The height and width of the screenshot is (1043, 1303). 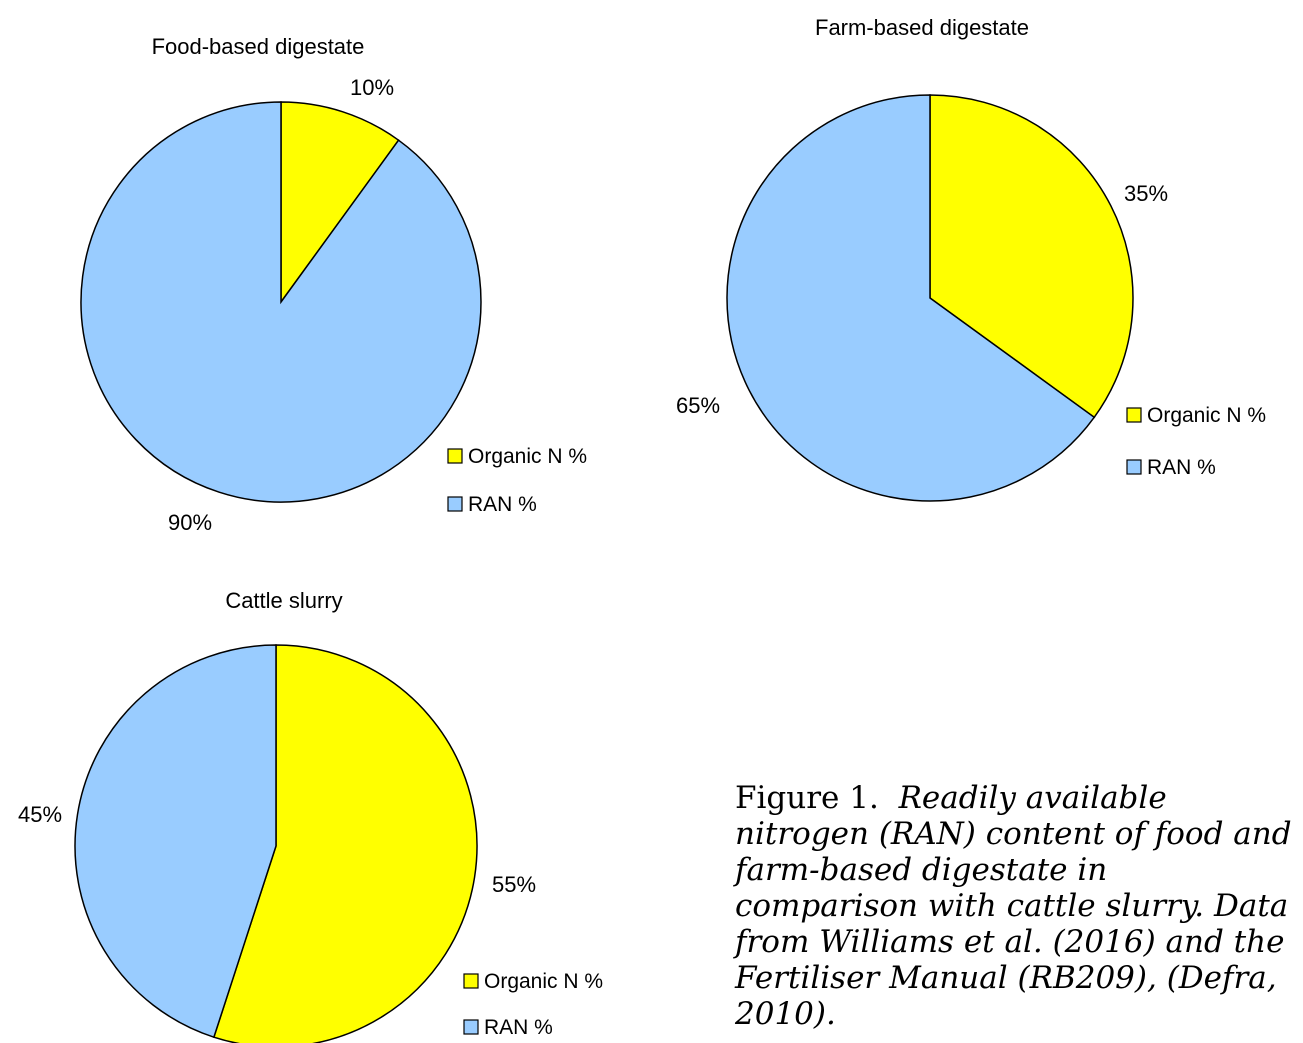 I want to click on slice-label-organic-n: 55%, so click(x=514, y=884).